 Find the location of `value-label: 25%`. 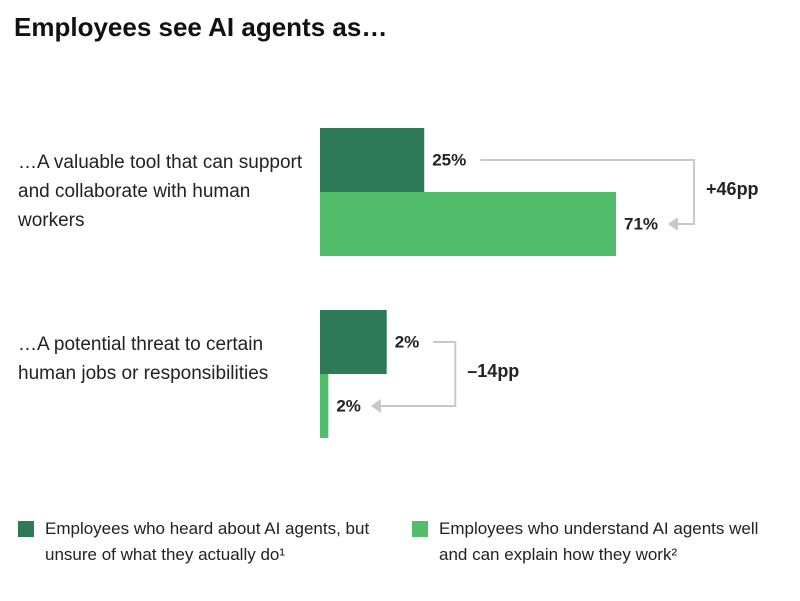

value-label: 25% is located at coordinates (449, 159).